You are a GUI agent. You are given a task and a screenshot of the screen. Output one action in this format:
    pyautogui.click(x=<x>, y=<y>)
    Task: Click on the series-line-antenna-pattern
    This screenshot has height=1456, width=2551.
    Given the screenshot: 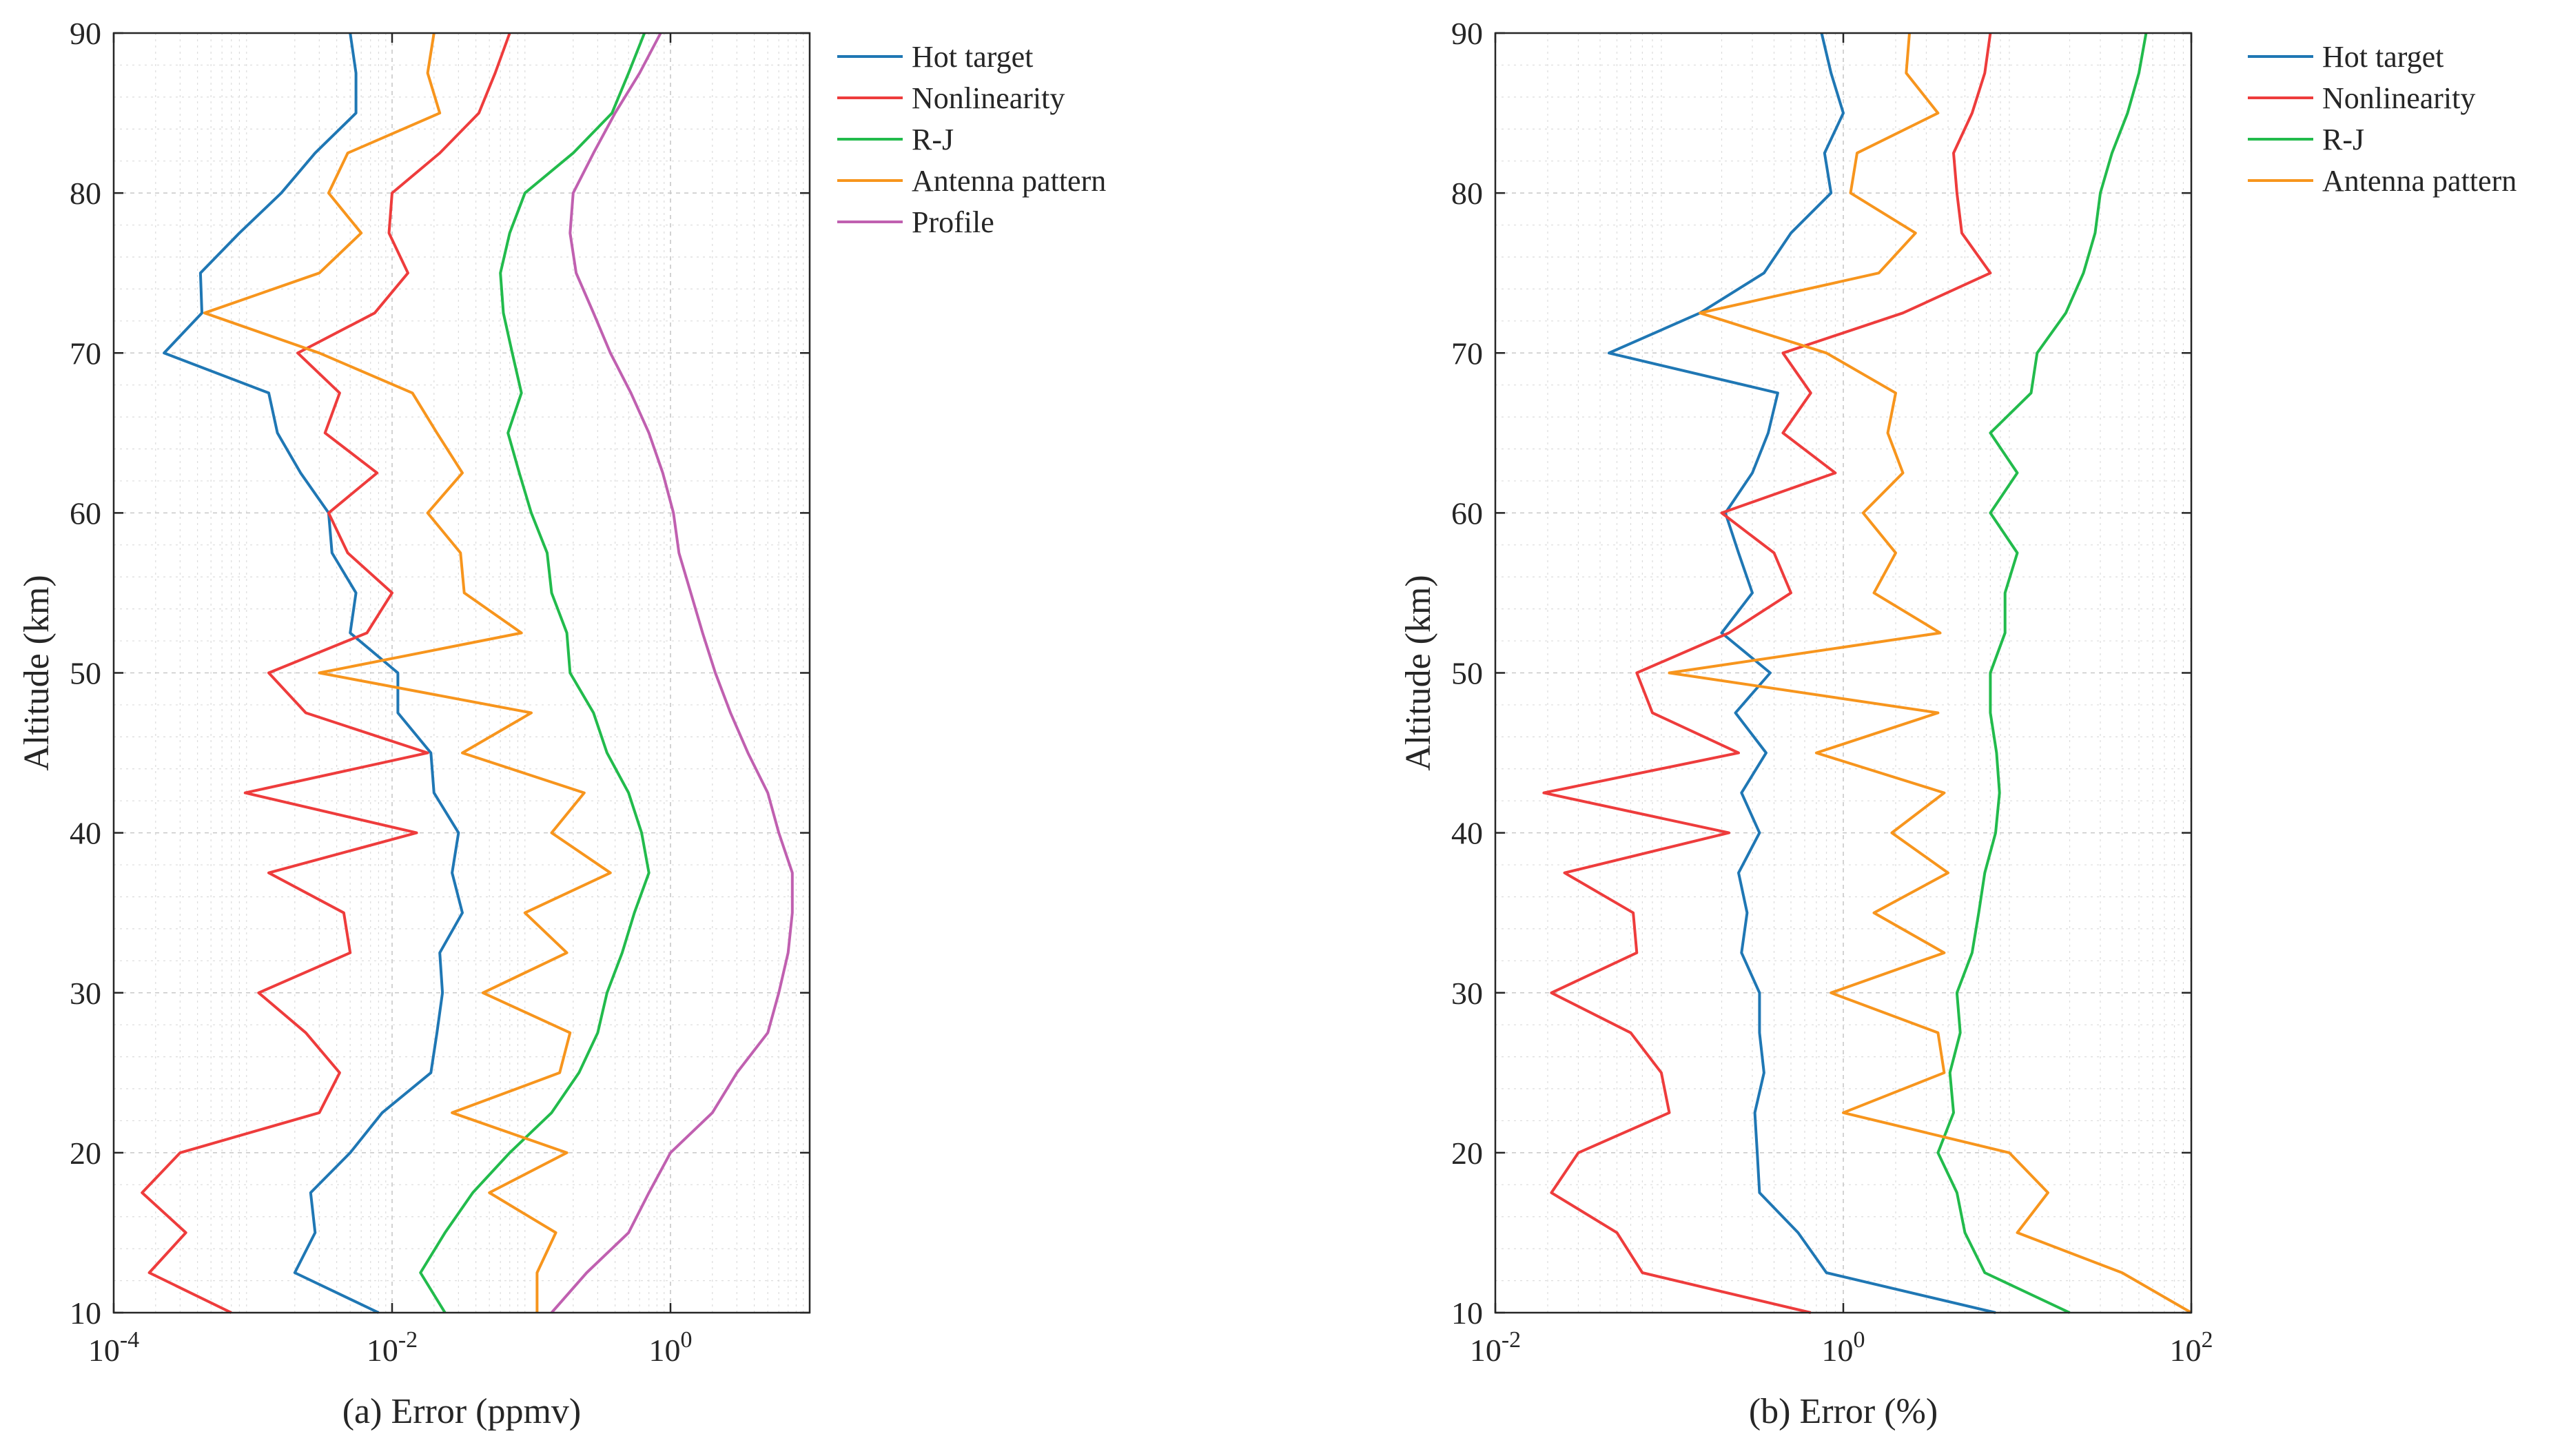 What is the action you would take?
    pyautogui.click(x=407, y=672)
    